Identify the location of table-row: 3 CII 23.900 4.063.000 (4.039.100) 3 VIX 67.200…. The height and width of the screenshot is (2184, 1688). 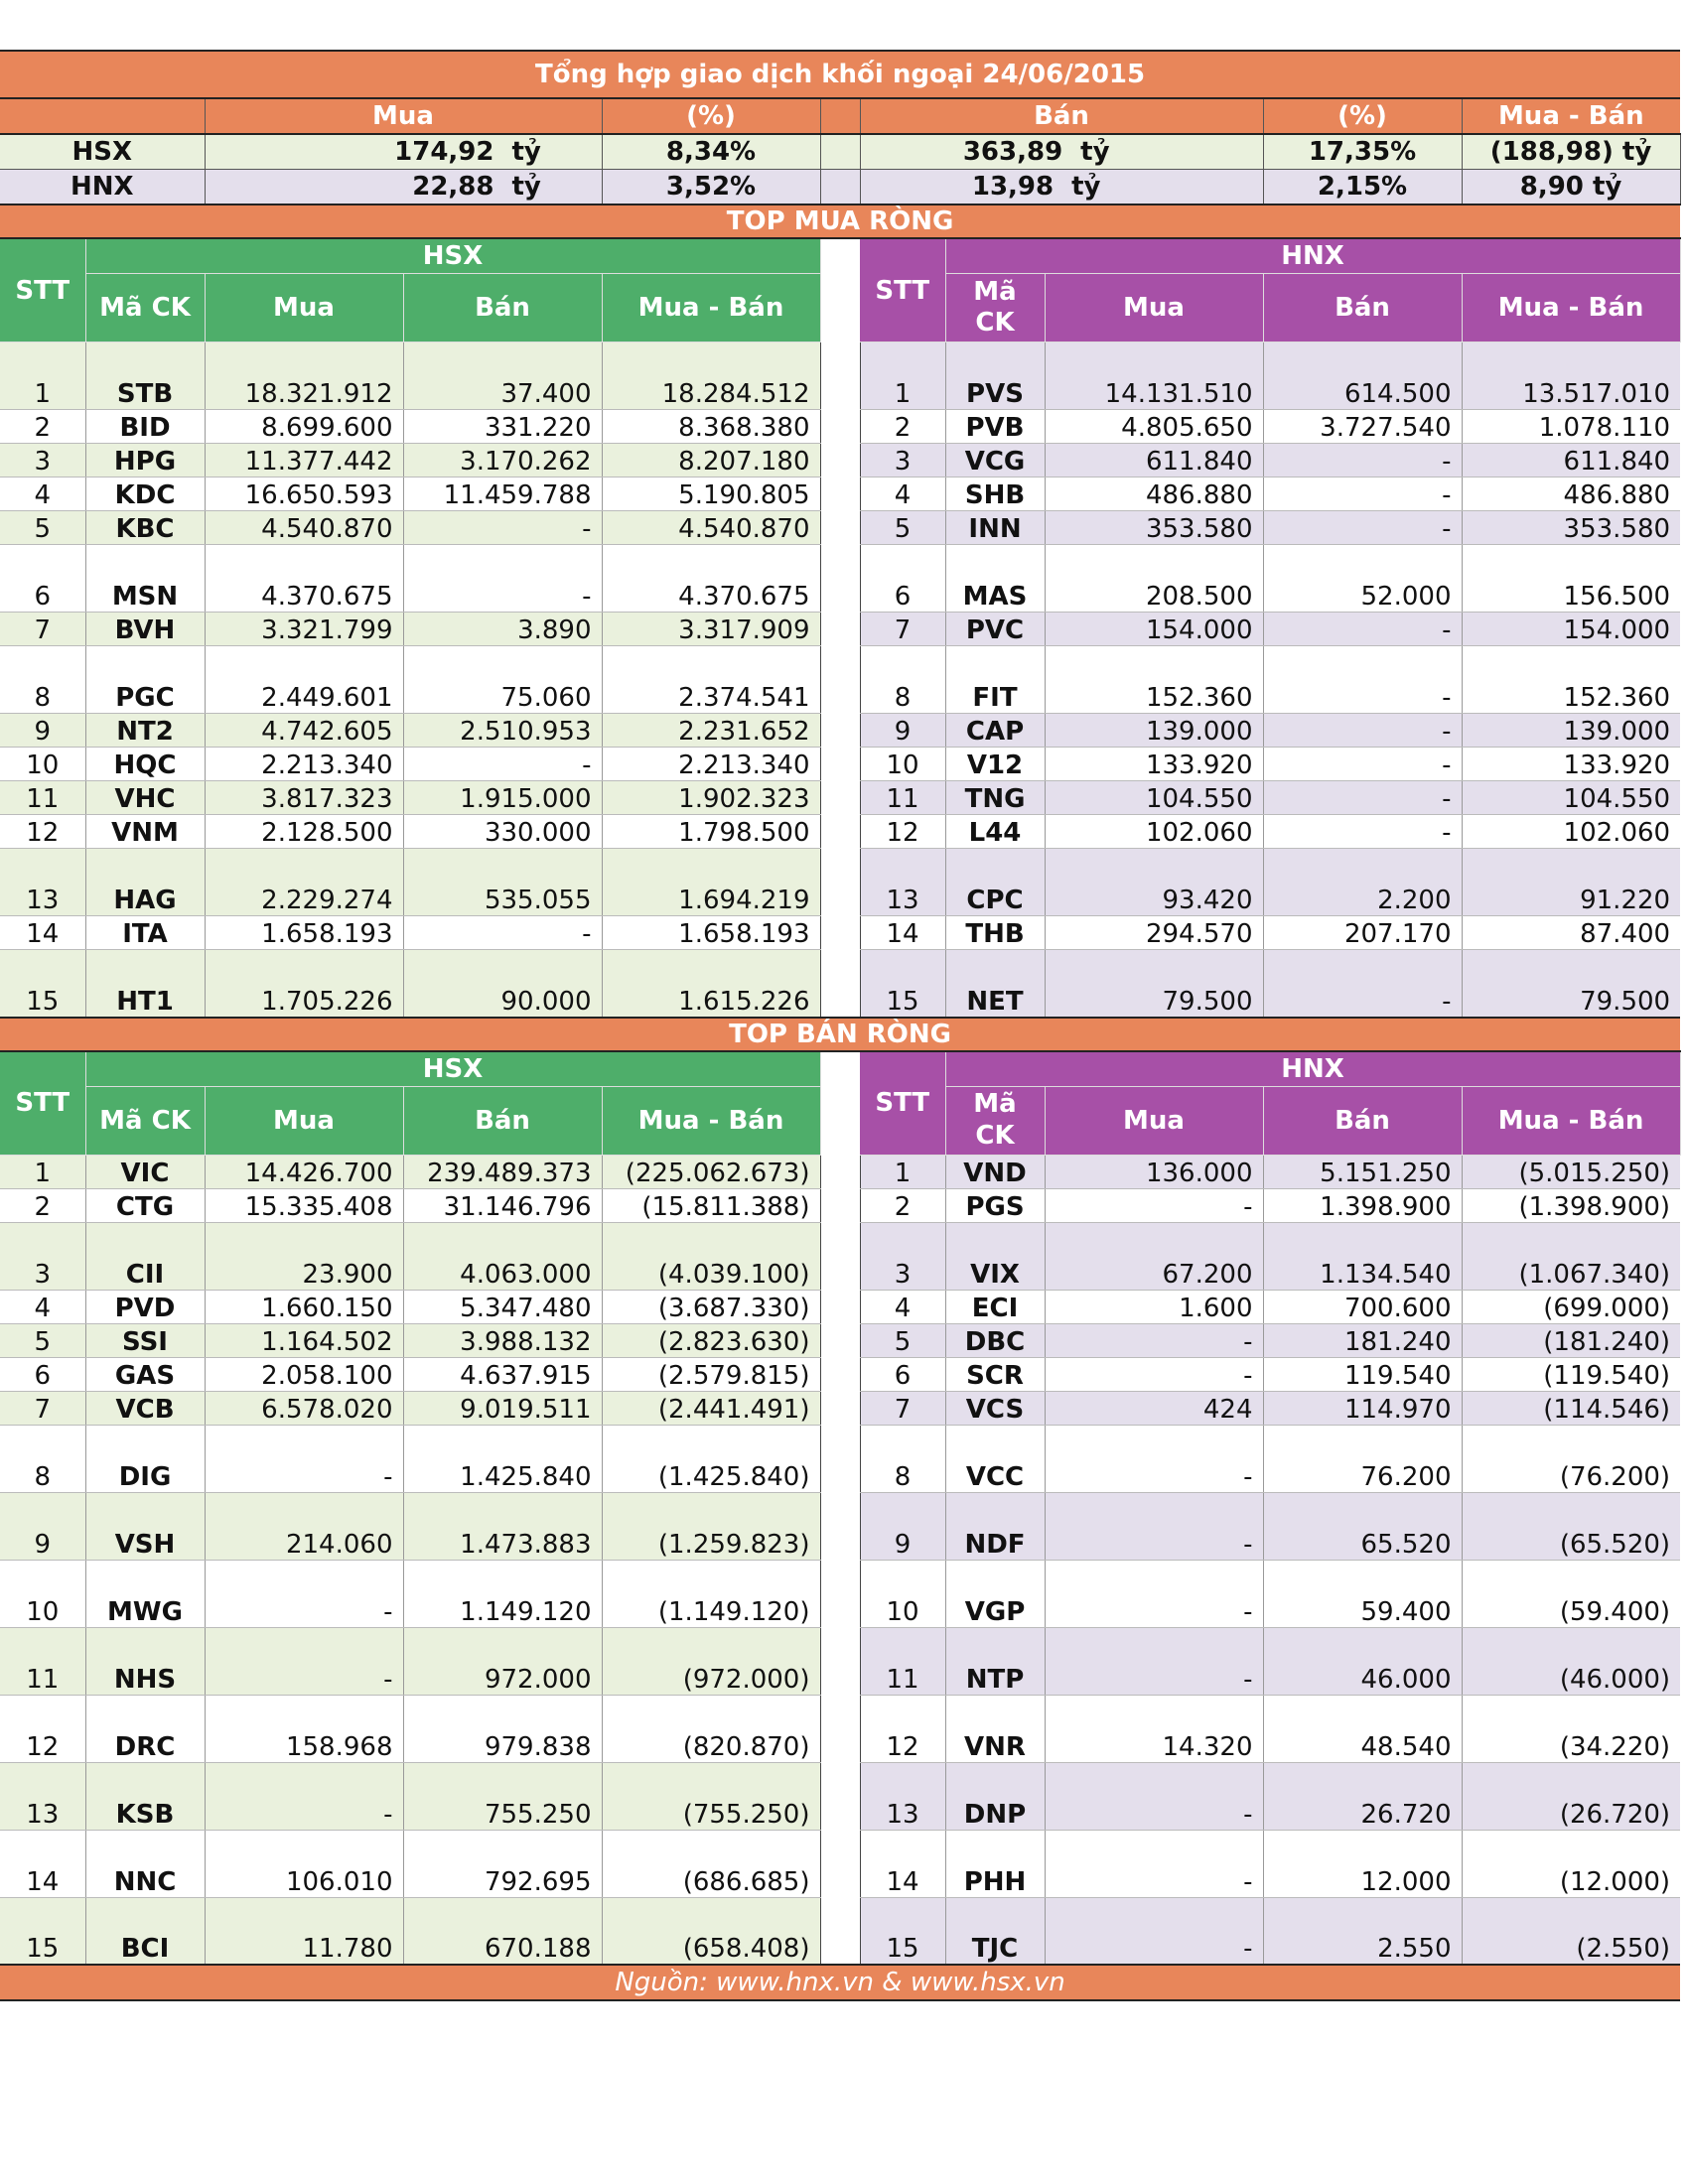
(840, 1256).